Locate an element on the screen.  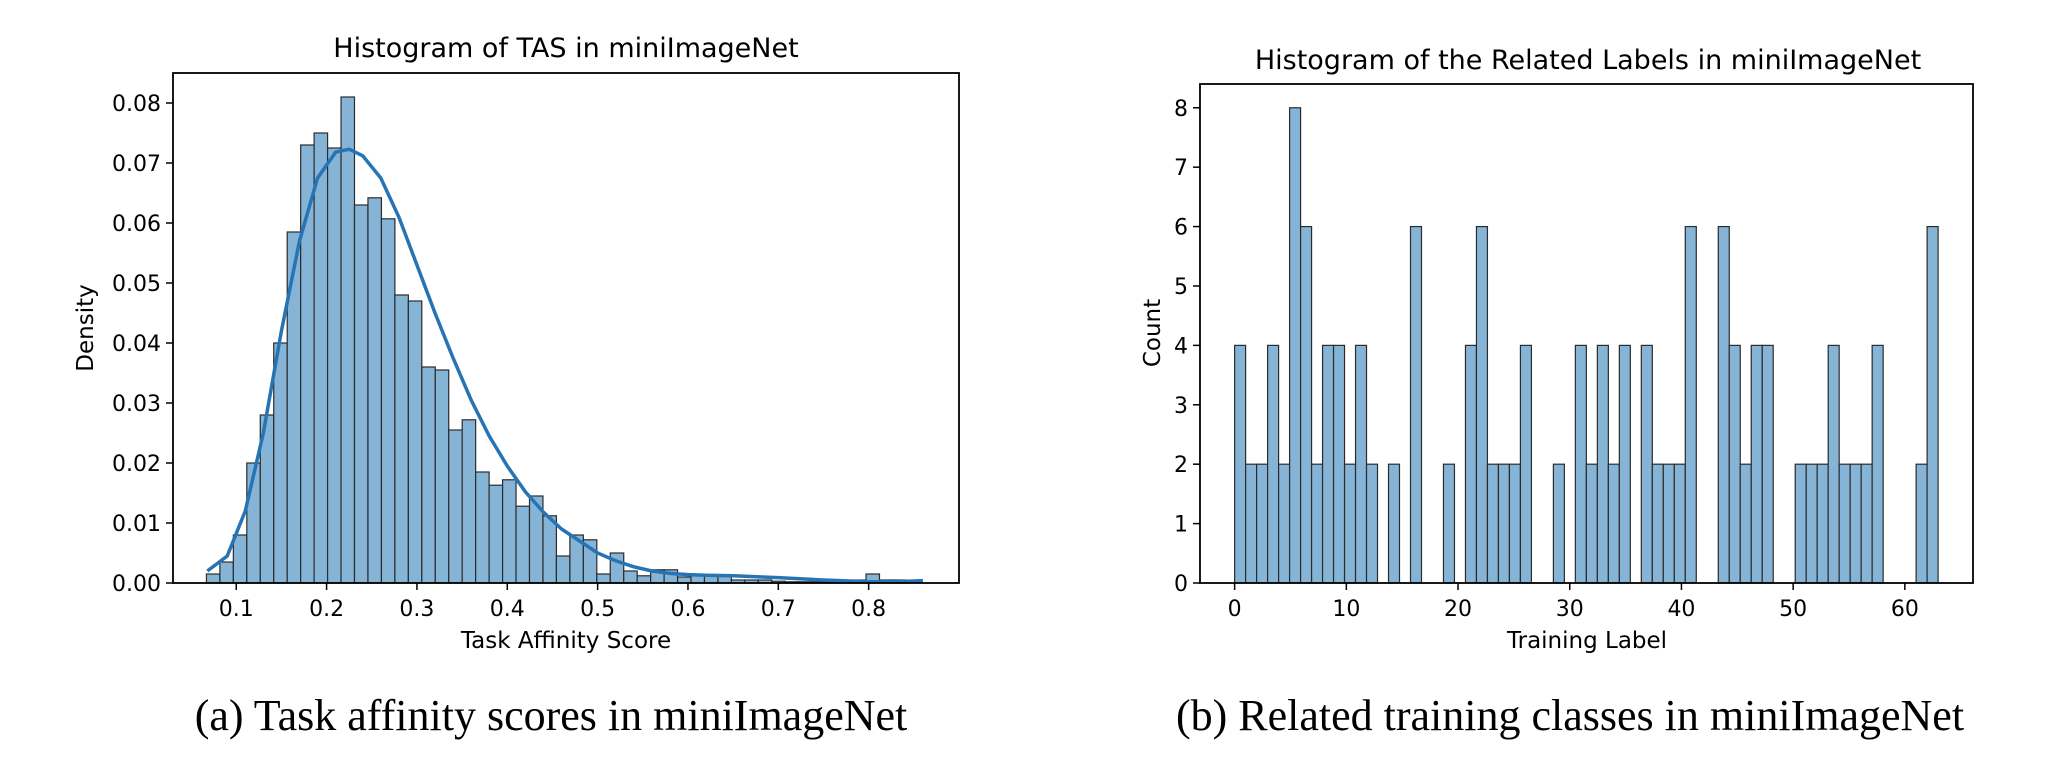
chart-tas-x-tick-label: 0.2 is located at coordinates (326, 609).